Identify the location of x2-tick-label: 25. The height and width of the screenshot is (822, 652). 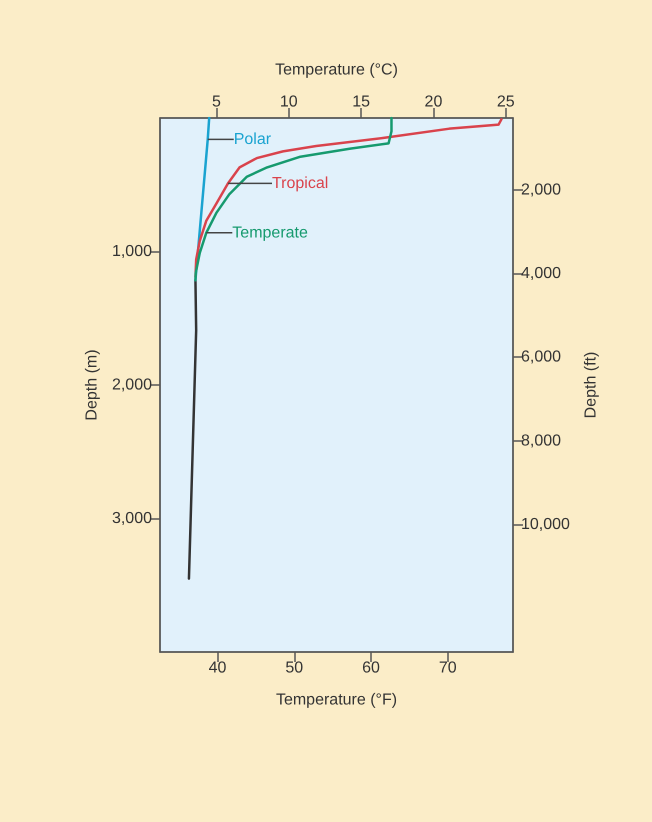
(505, 102).